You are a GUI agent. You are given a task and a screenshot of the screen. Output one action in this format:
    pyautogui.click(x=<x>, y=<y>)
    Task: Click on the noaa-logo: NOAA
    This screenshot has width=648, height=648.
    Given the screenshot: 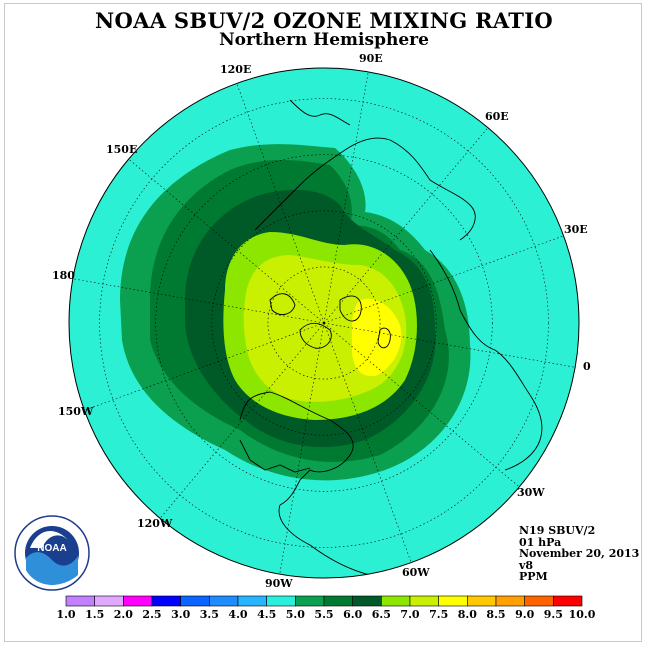 What is the action you would take?
    pyautogui.click(x=52, y=553)
    